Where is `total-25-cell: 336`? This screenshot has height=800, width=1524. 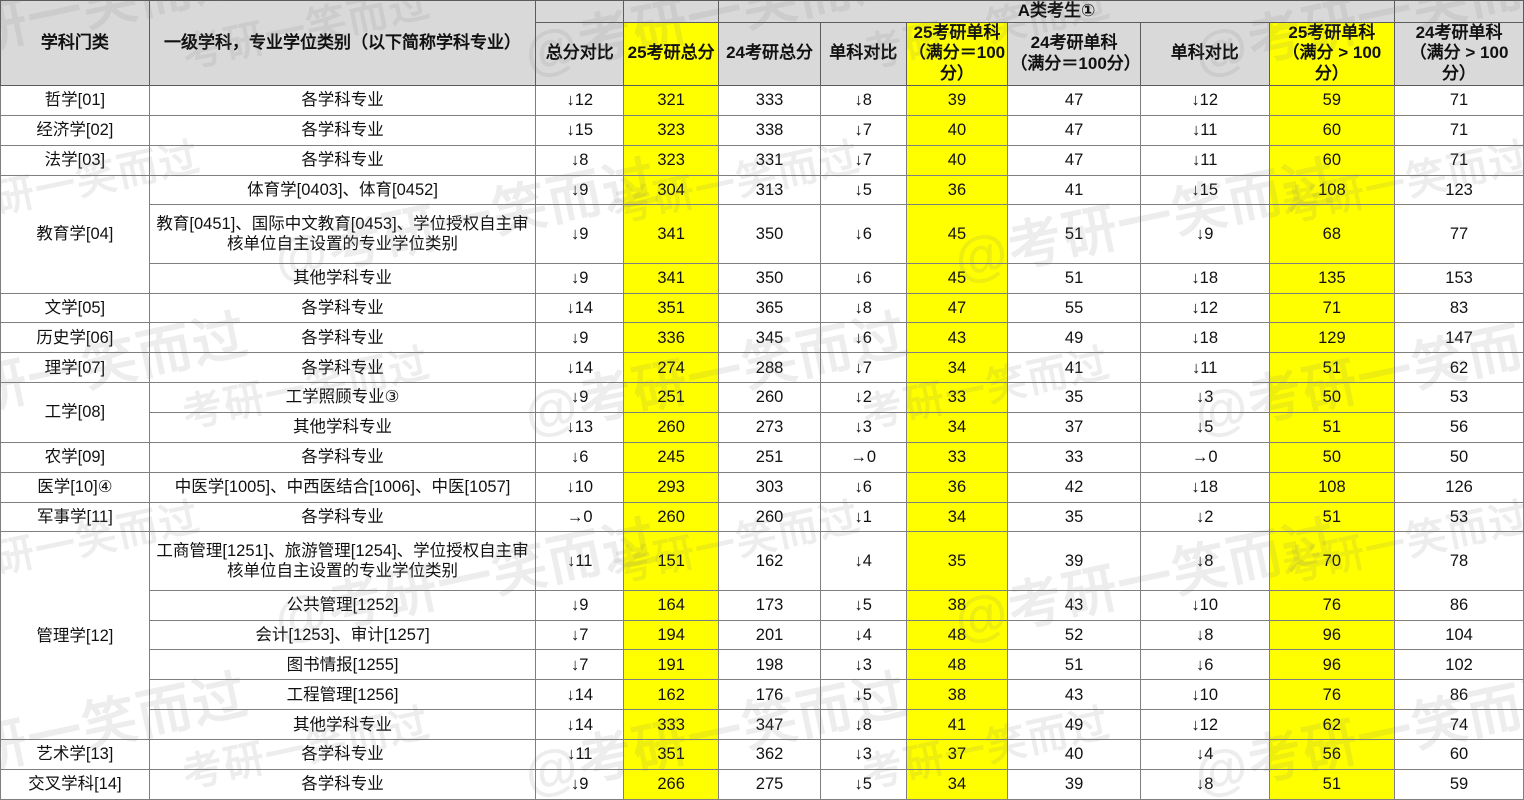
total-25-cell: 336 is located at coordinates (671, 338).